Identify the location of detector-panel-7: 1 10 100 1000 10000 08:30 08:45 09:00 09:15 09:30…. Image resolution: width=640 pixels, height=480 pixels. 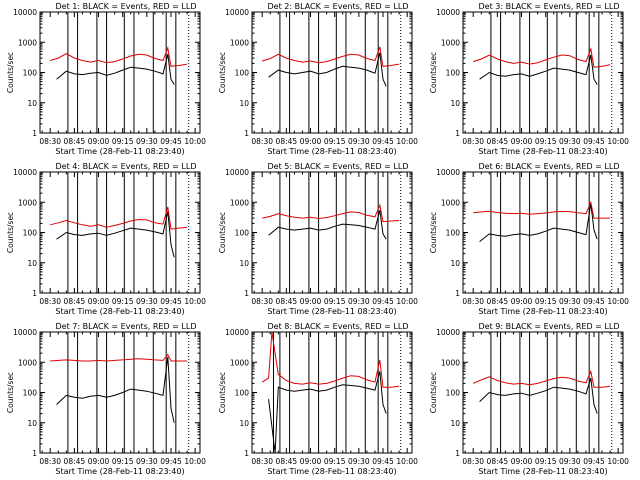
(106, 399).